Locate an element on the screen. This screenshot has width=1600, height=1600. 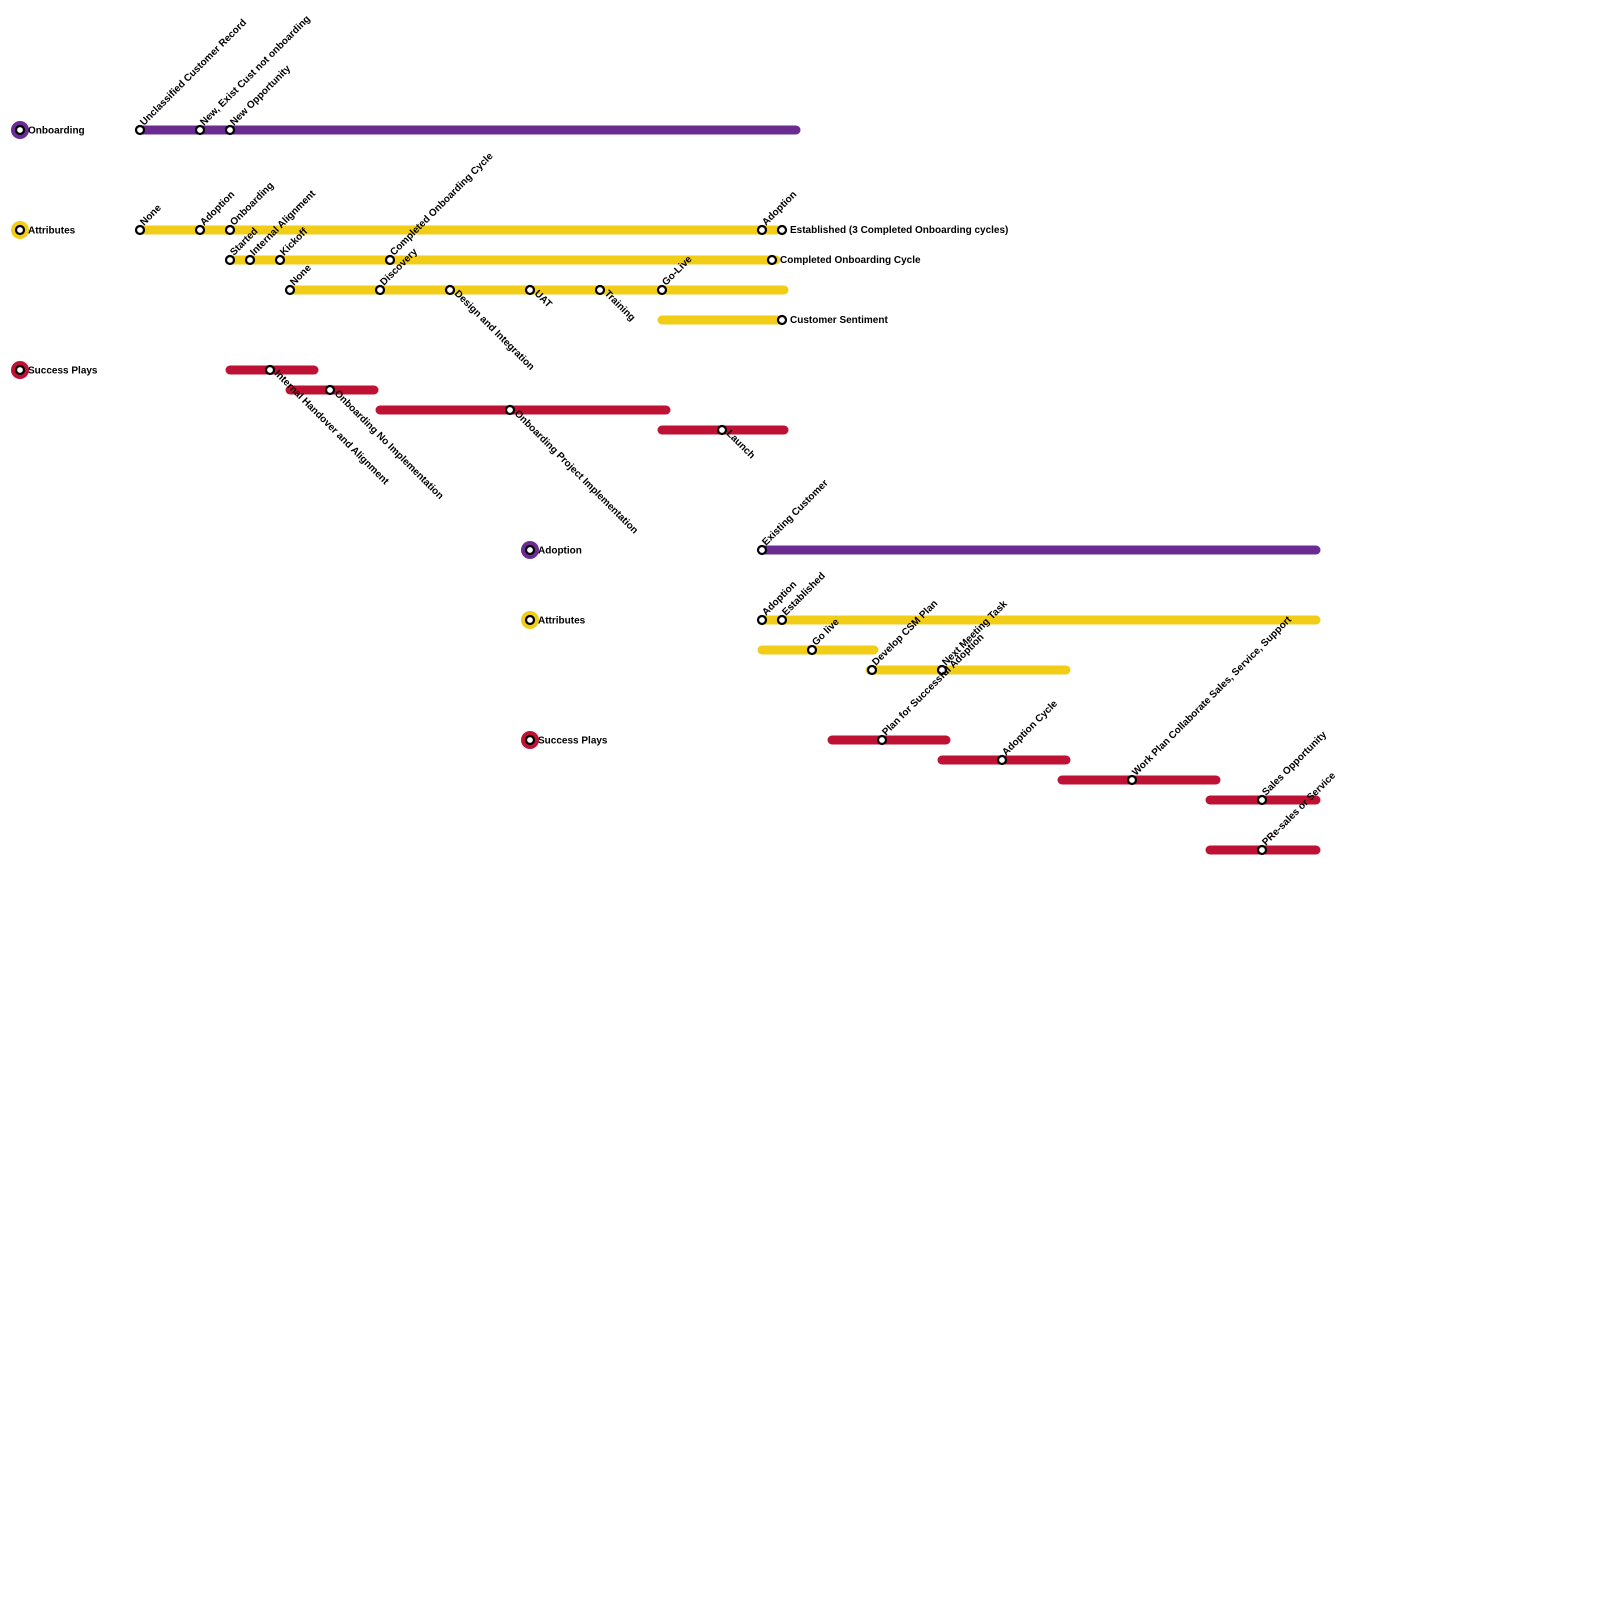
station-s32: Adoption Cycle is located at coordinates (1028, 732).